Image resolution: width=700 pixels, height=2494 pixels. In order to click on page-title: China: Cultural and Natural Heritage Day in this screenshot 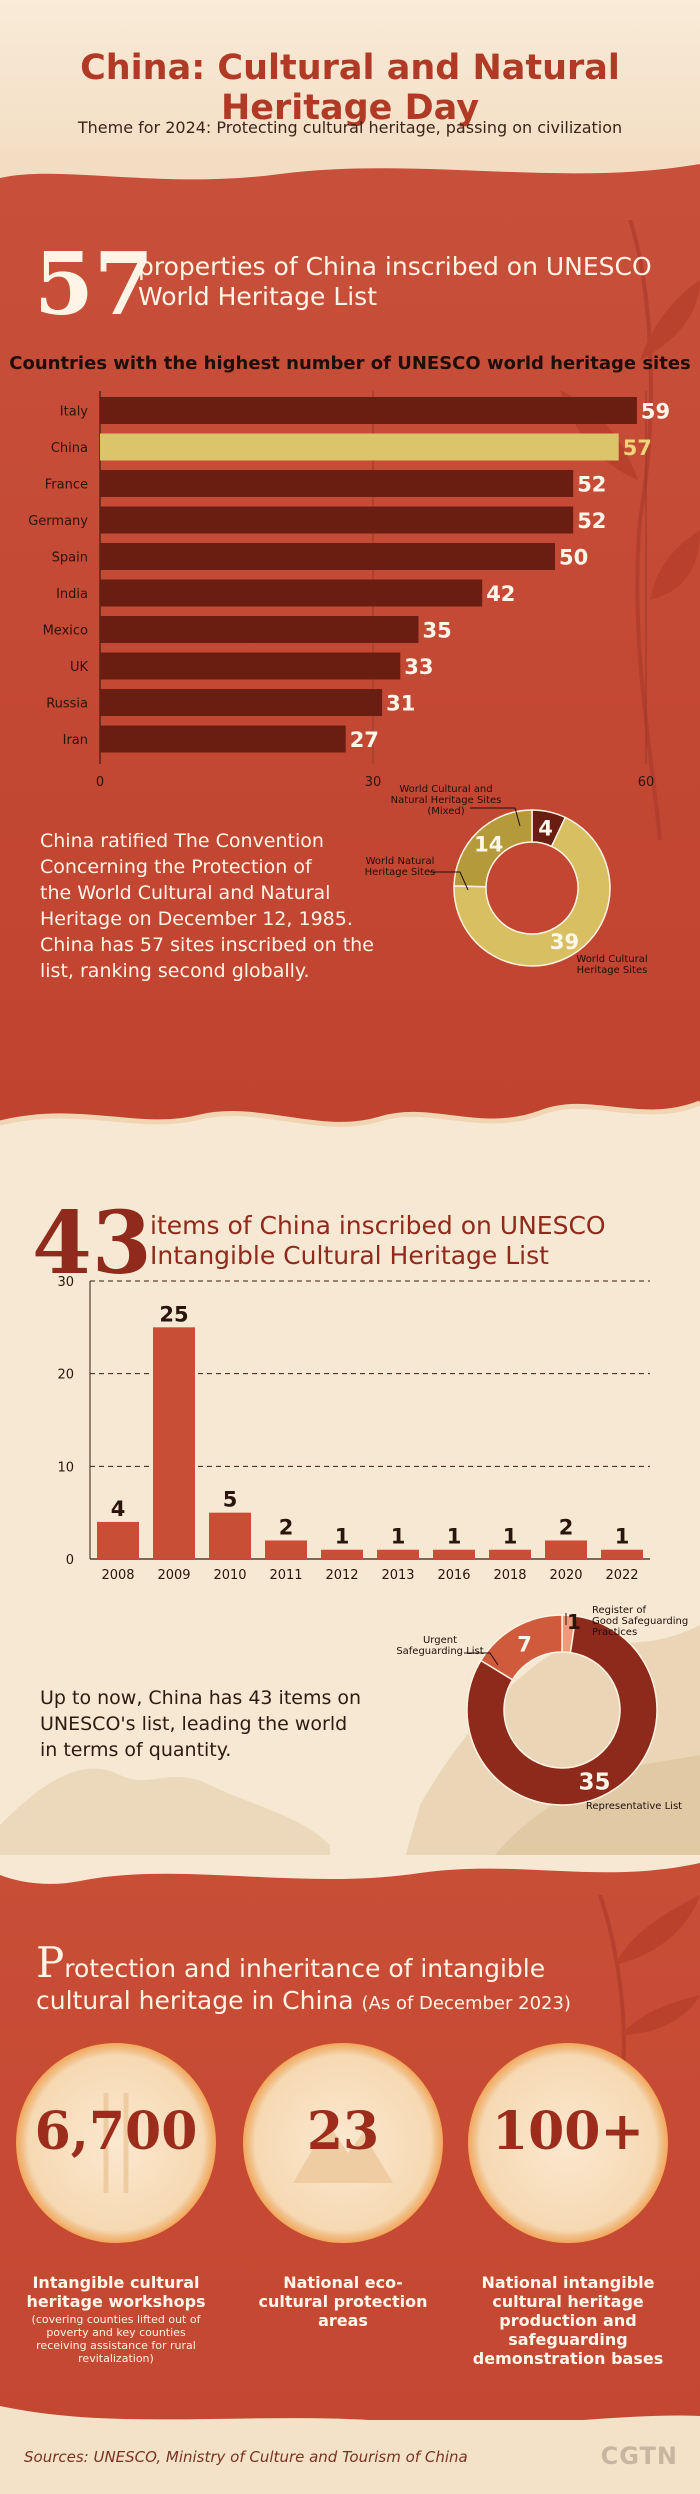, I will do `click(350, 88)`.